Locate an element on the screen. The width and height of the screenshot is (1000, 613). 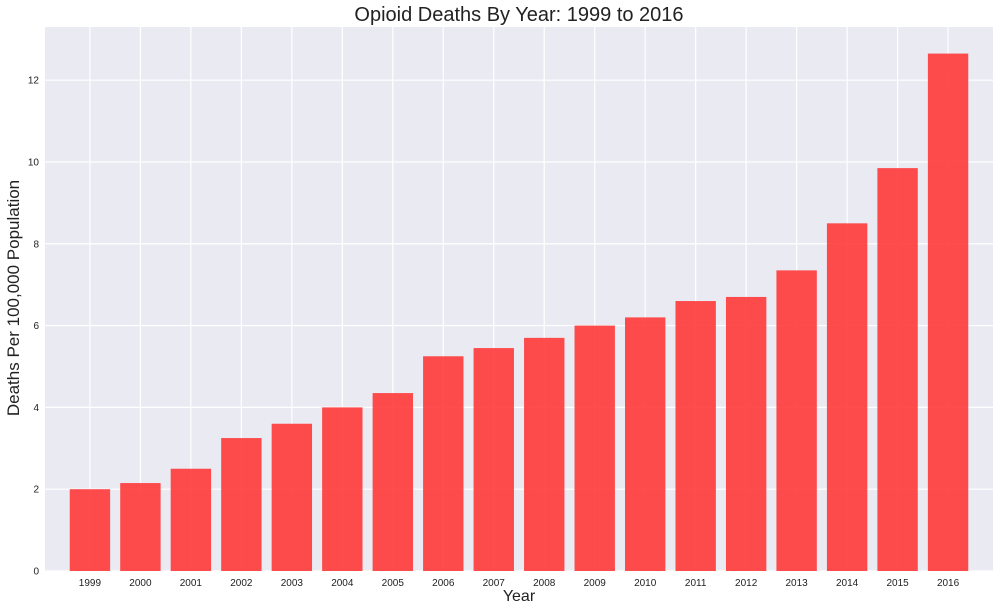
y-tick-label: 4 is located at coordinates (36, 408).